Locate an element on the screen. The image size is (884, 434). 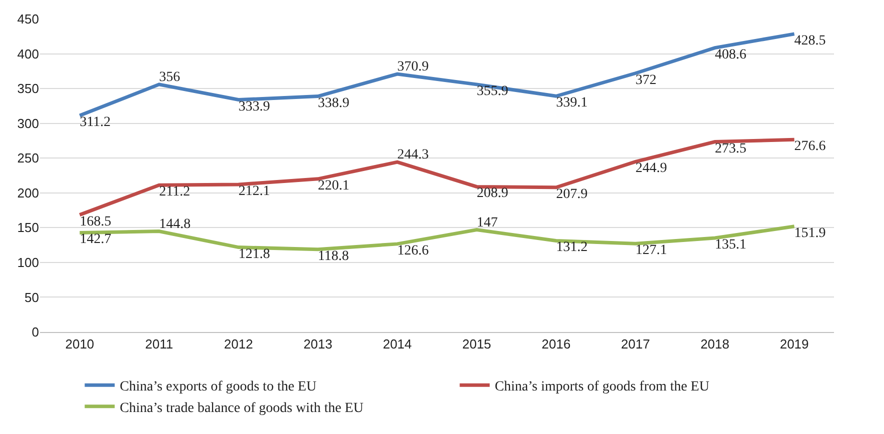
data-label: 408.6 is located at coordinates (730, 54).